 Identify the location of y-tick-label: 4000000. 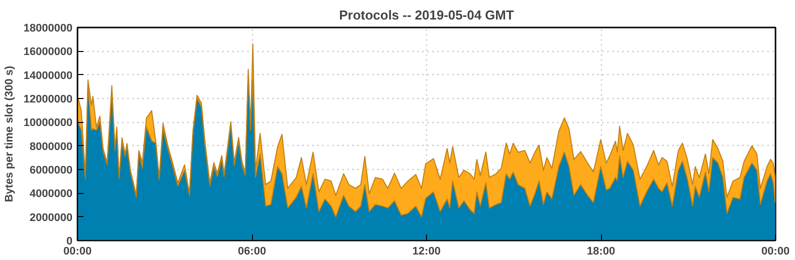
(51, 194).